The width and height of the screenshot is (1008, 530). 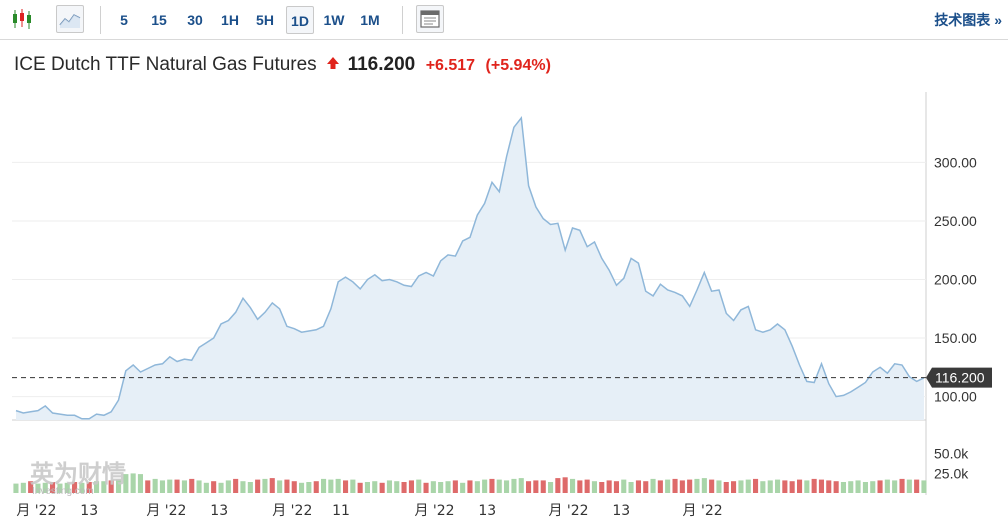 What do you see at coordinates (955, 162) in the screenshot?
I see `price-tick-label: 300.00` at bounding box center [955, 162].